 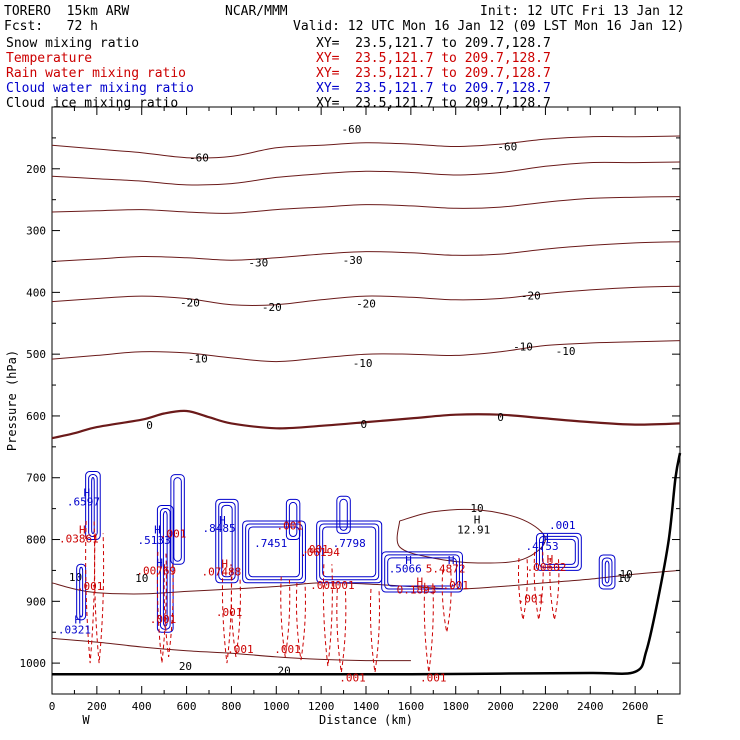 What do you see at coordinates (36, 416) in the screenshot?
I see `y-tick-label: 600` at bounding box center [36, 416].